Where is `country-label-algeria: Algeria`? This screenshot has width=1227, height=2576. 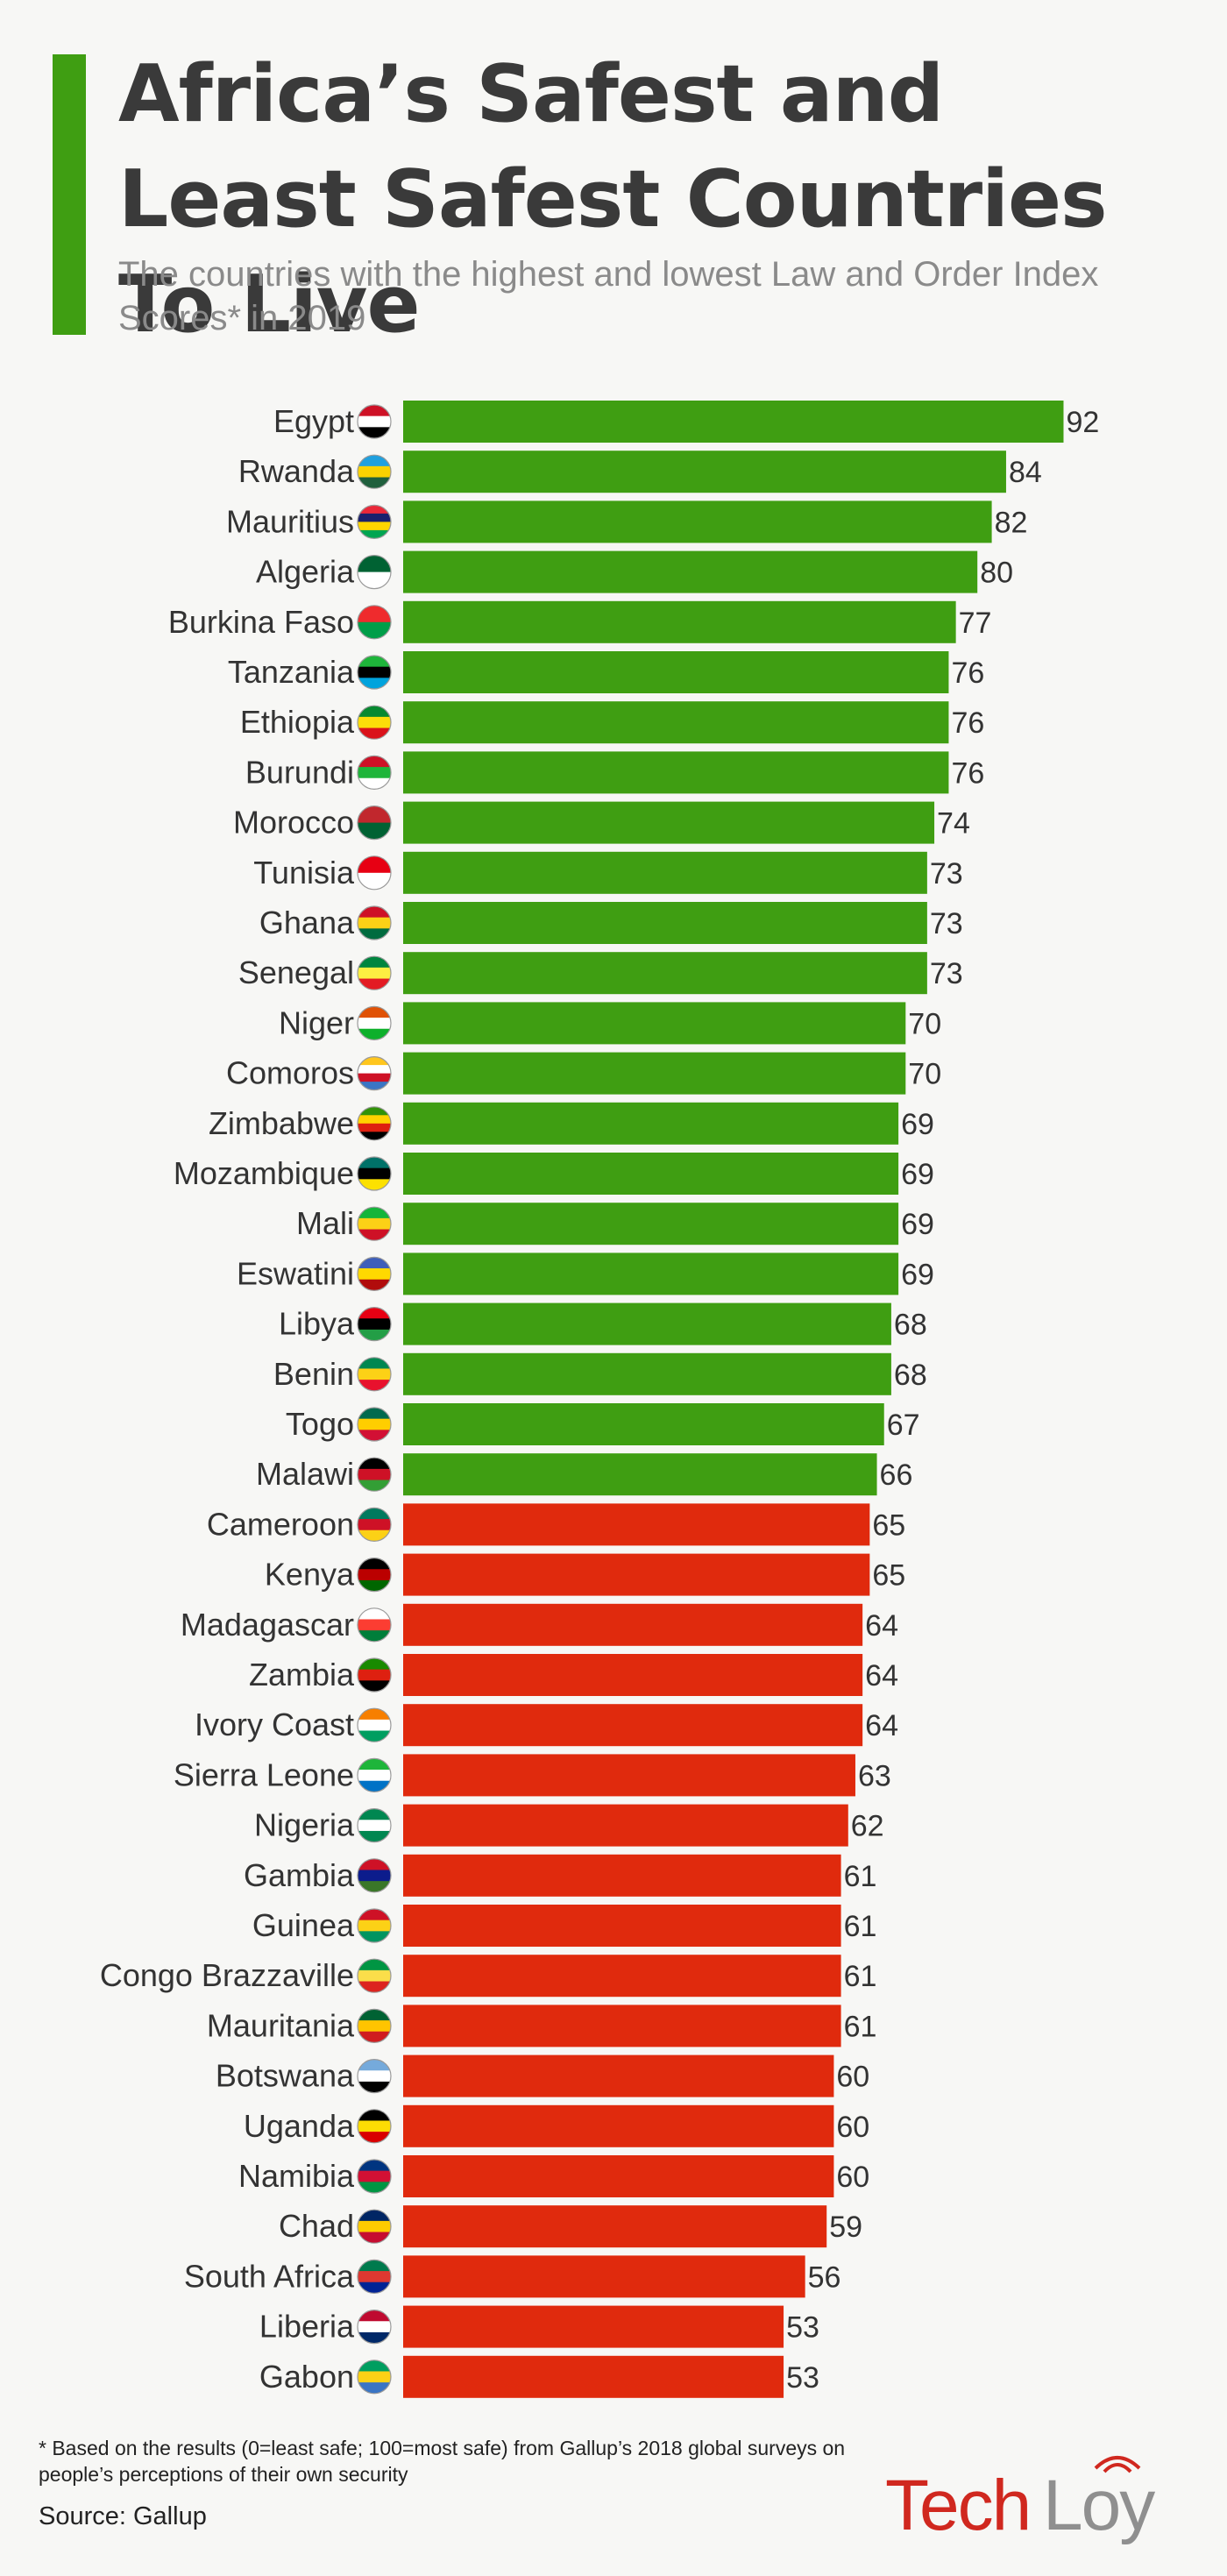 country-label-algeria: Algeria is located at coordinates (305, 572).